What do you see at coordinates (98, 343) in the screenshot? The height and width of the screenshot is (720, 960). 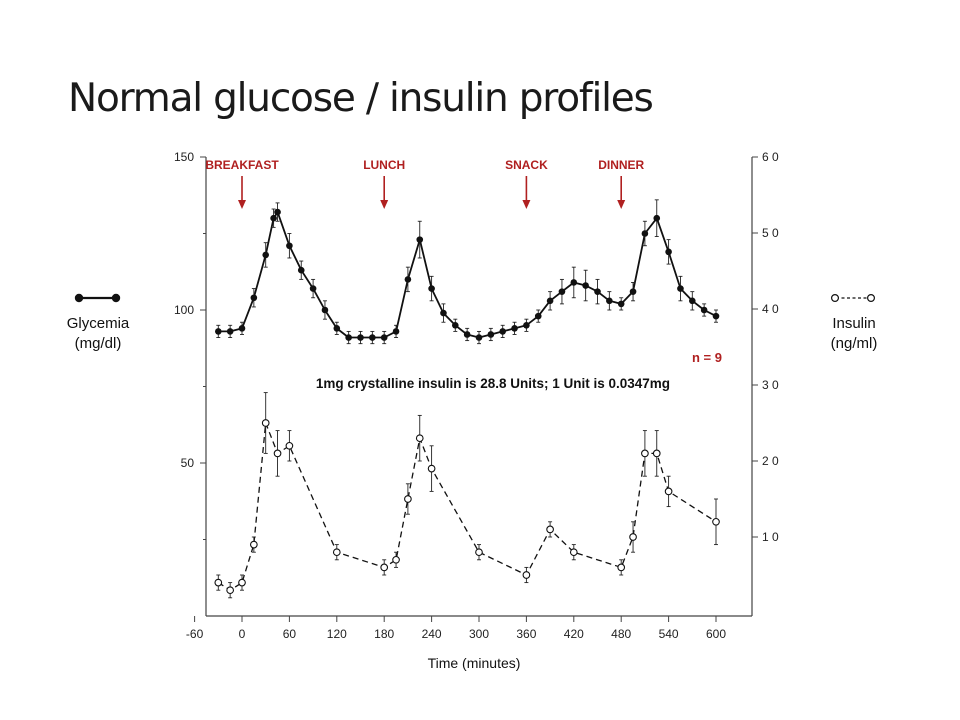 I see `glycemia-unit: (mg/dl)` at bounding box center [98, 343].